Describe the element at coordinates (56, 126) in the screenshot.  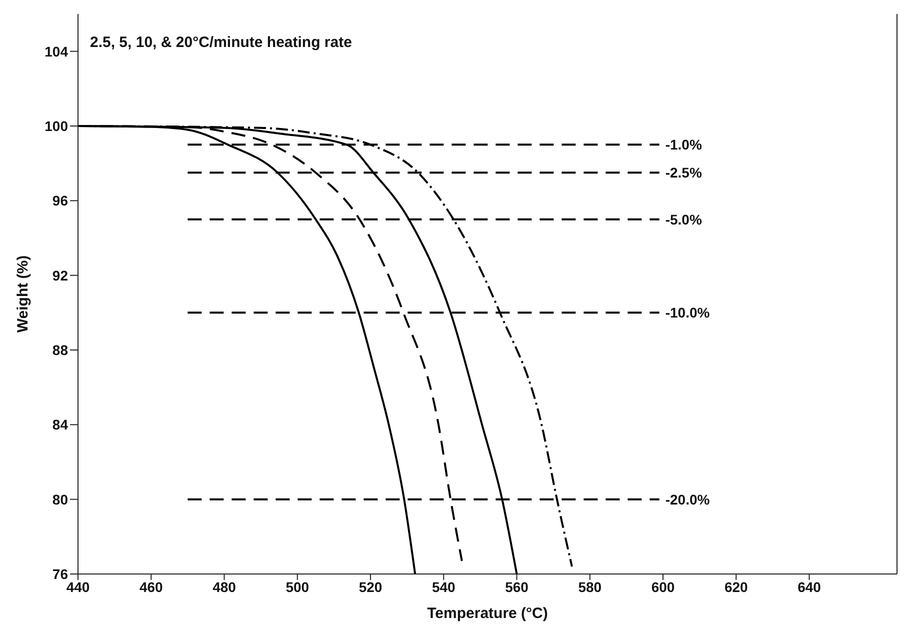
I see `y-tick-label: 100` at that location.